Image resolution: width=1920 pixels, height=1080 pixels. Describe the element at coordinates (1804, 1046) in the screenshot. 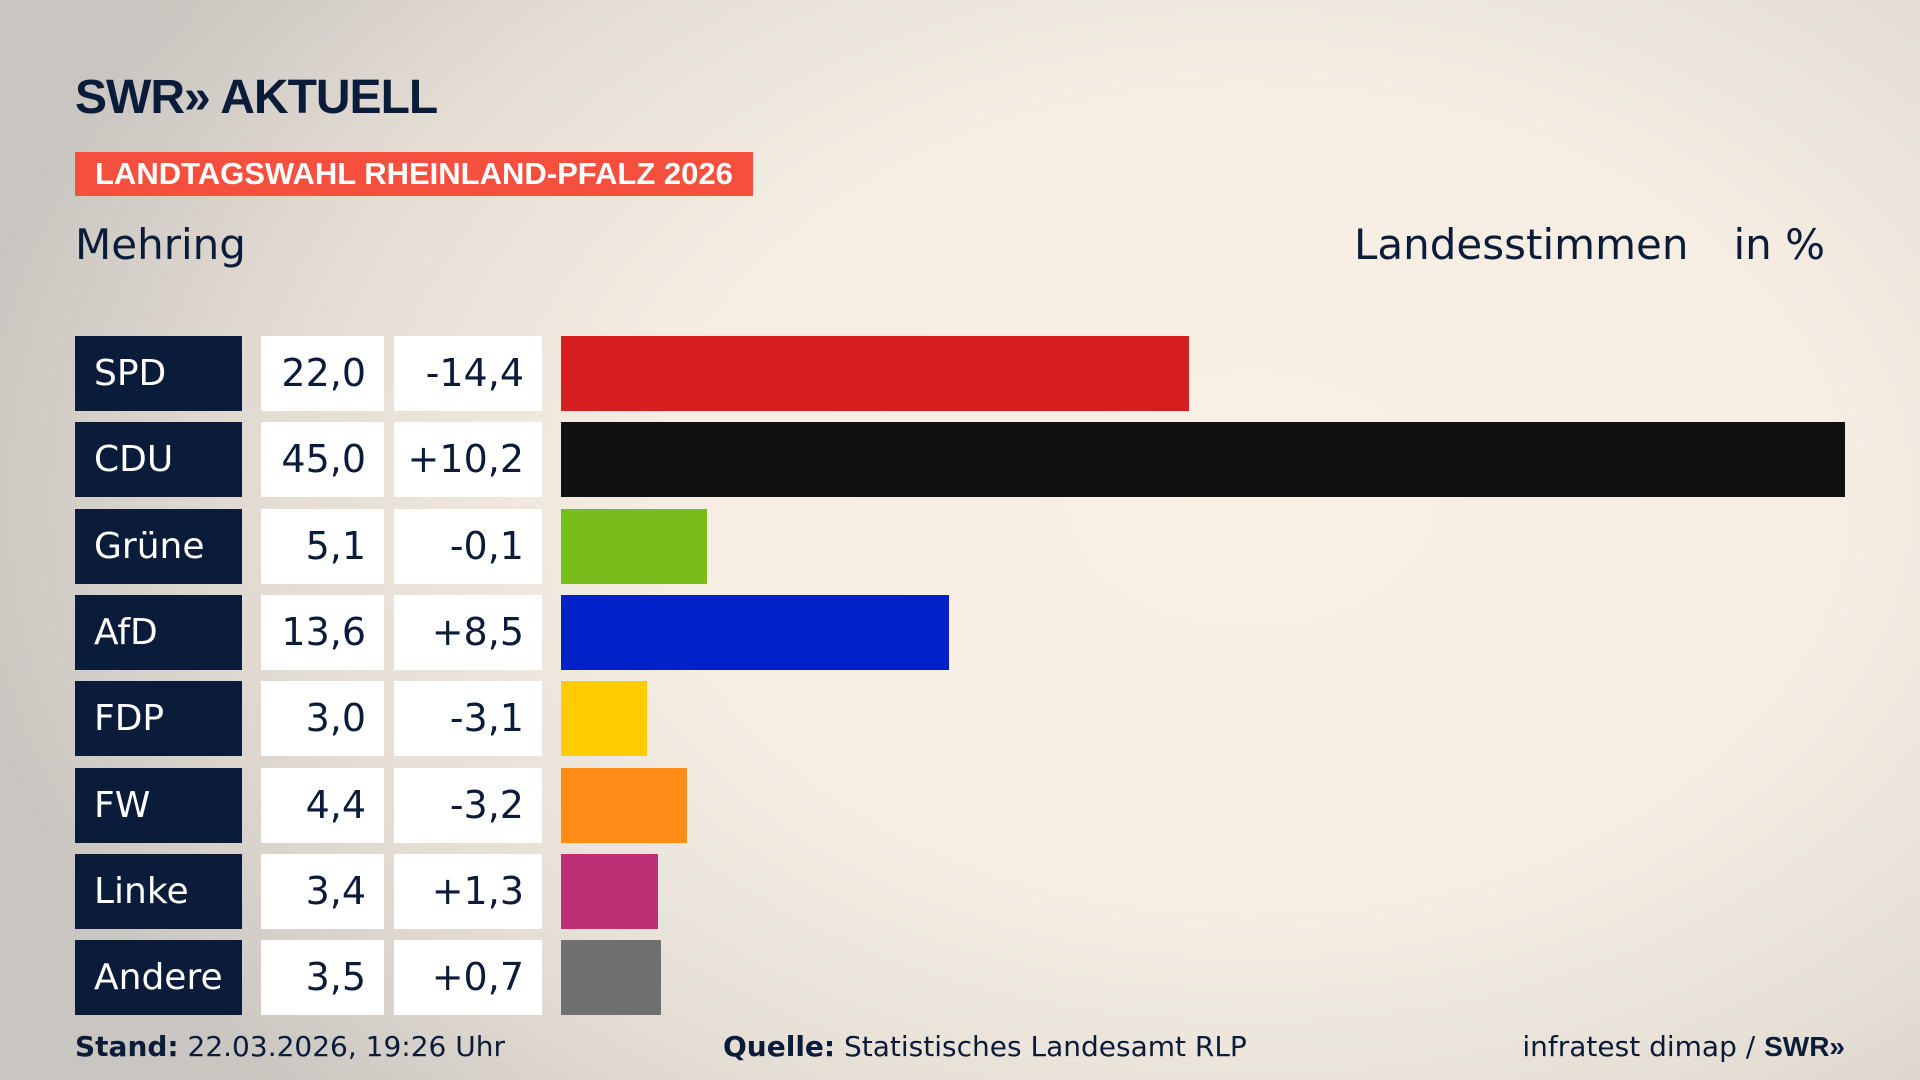

I see `swr-logo: SWR»` at that location.